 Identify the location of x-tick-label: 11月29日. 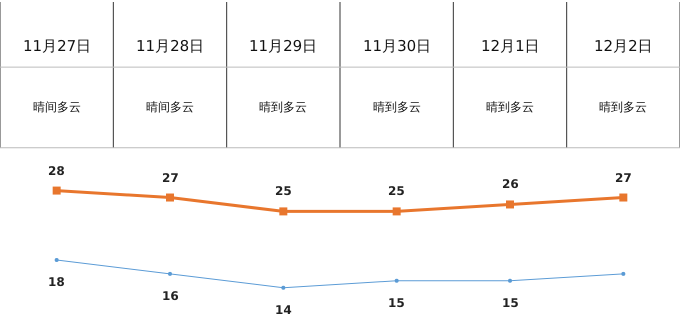
(283, 46).